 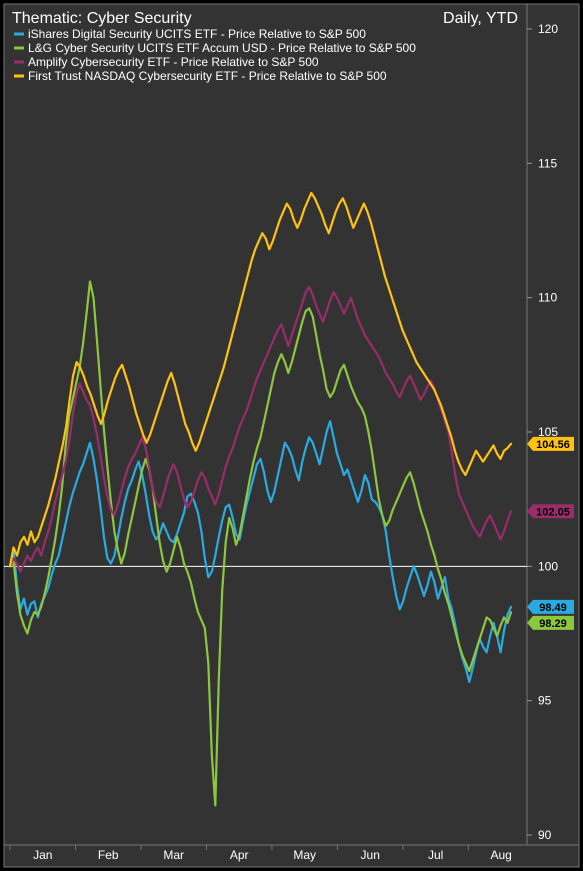 I want to click on value-badge: 102.05, so click(x=550, y=511).